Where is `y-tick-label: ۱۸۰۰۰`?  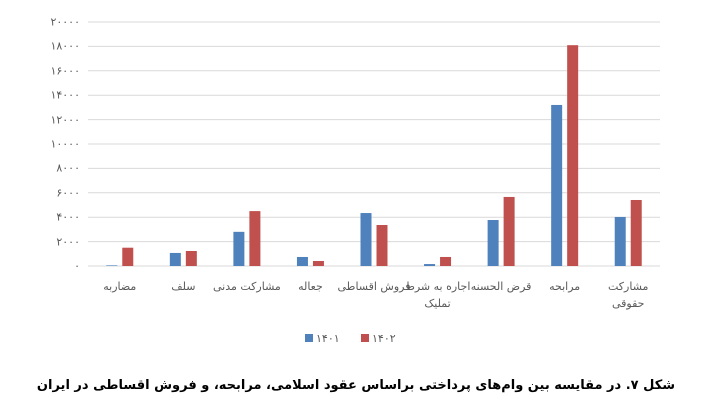
y-tick-label: ۱۸۰۰۰ is located at coordinates (65, 46).